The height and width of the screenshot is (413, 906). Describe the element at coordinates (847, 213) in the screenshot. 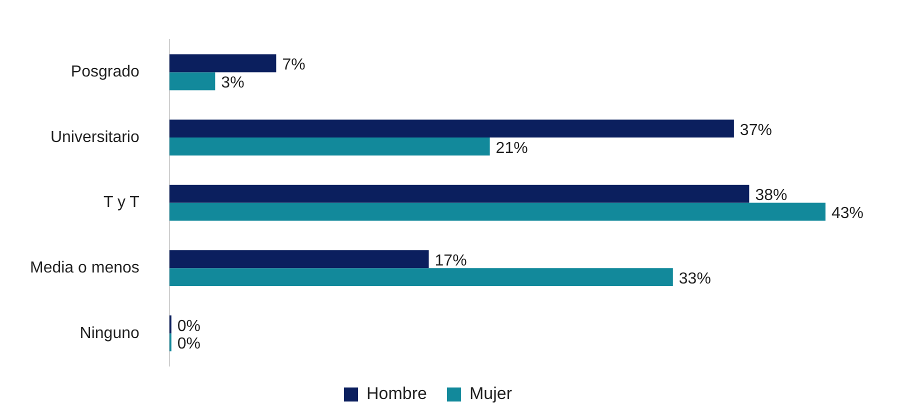

I see `data-label: 43%` at that location.